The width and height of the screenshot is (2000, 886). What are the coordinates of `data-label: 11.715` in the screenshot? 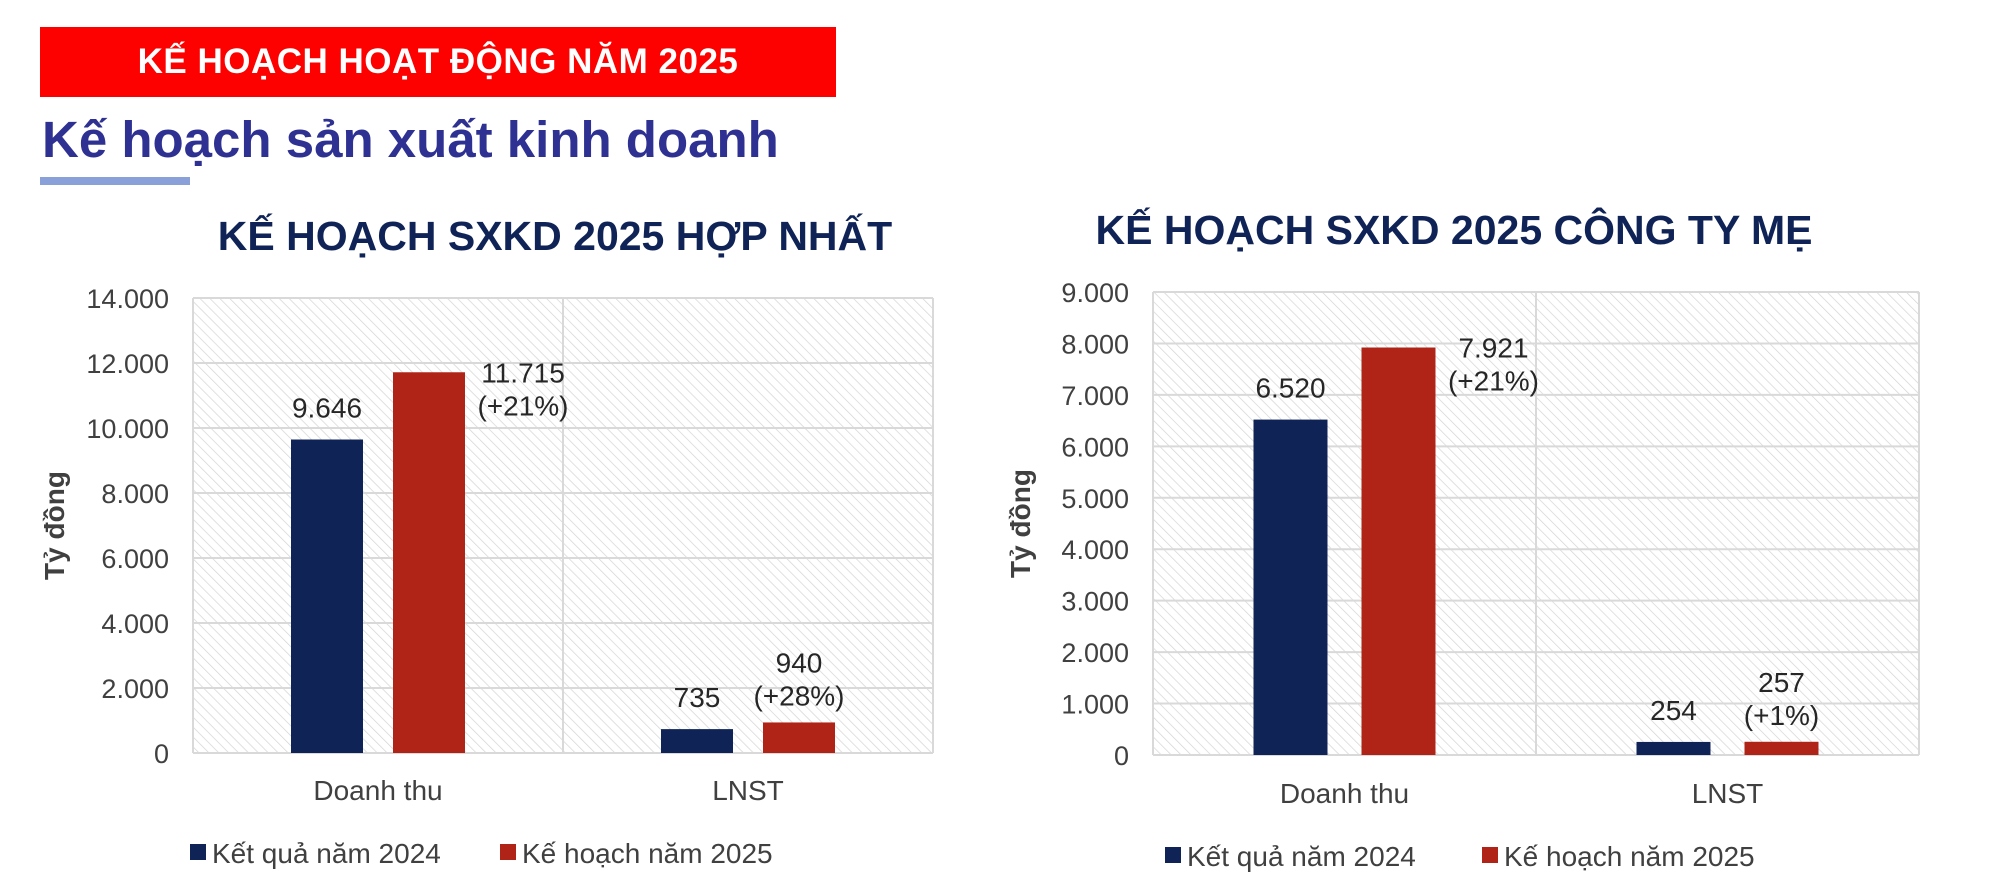 It's located at (523, 372).